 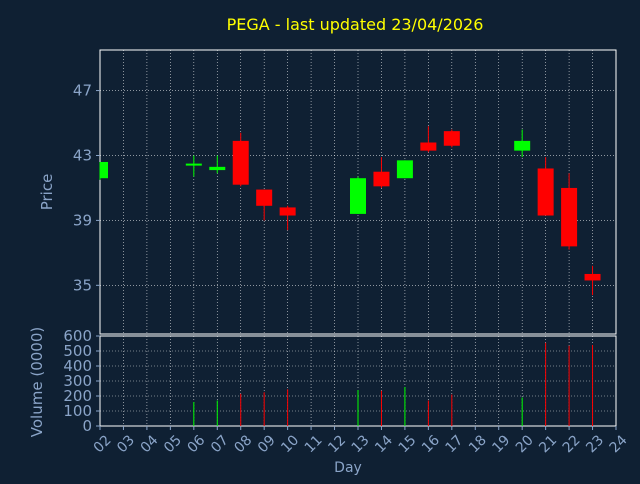 I want to click on volume-axis-label: Volume (0000), so click(x=37, y=382).